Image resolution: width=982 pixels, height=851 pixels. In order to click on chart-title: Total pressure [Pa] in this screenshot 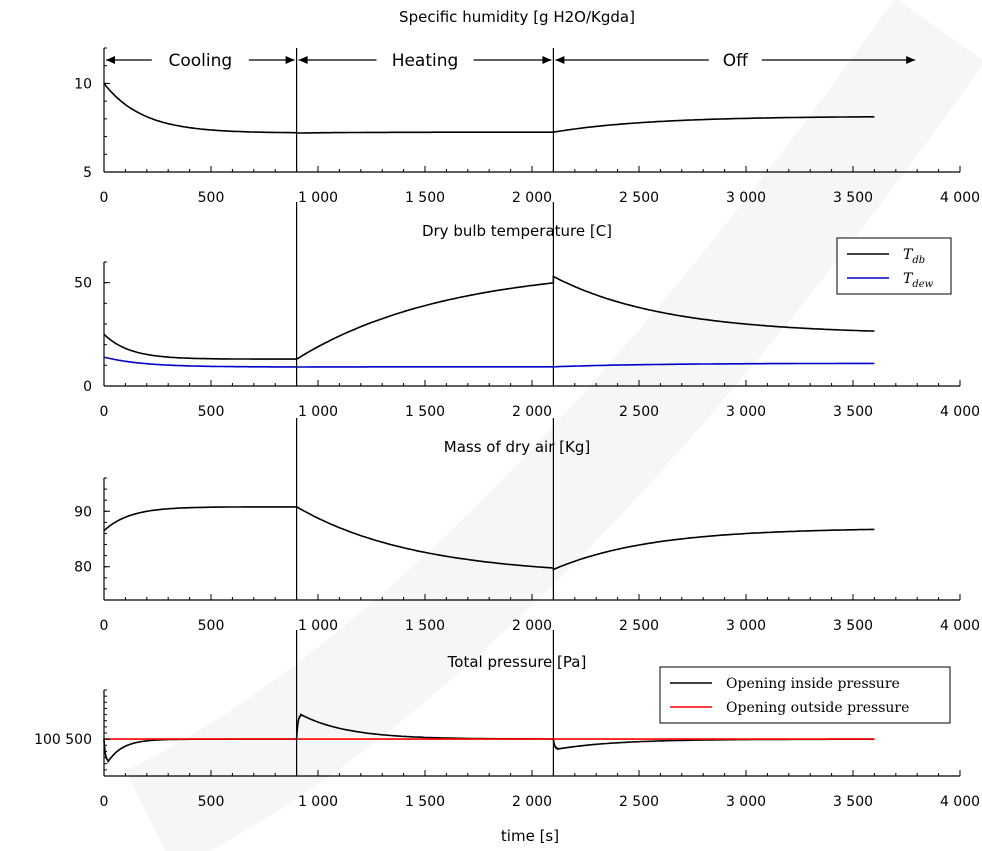, I will do `click(517, 662)`.